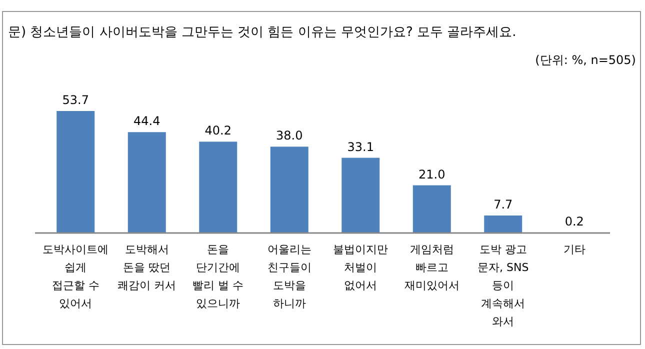 The width and height of the screenshot is (645, 349). Describe the element at coordinates (574, 249) in the screenshot. I see `x-tick-label: 기타` at that location.